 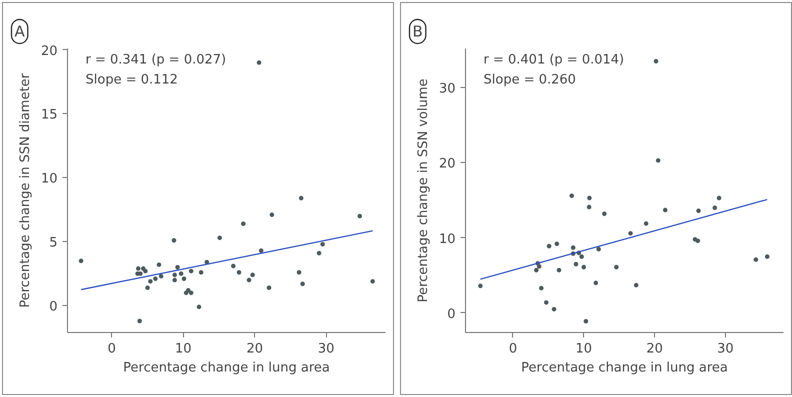 I want to click on y-tick-label: 30, so click(x=447, y=89).